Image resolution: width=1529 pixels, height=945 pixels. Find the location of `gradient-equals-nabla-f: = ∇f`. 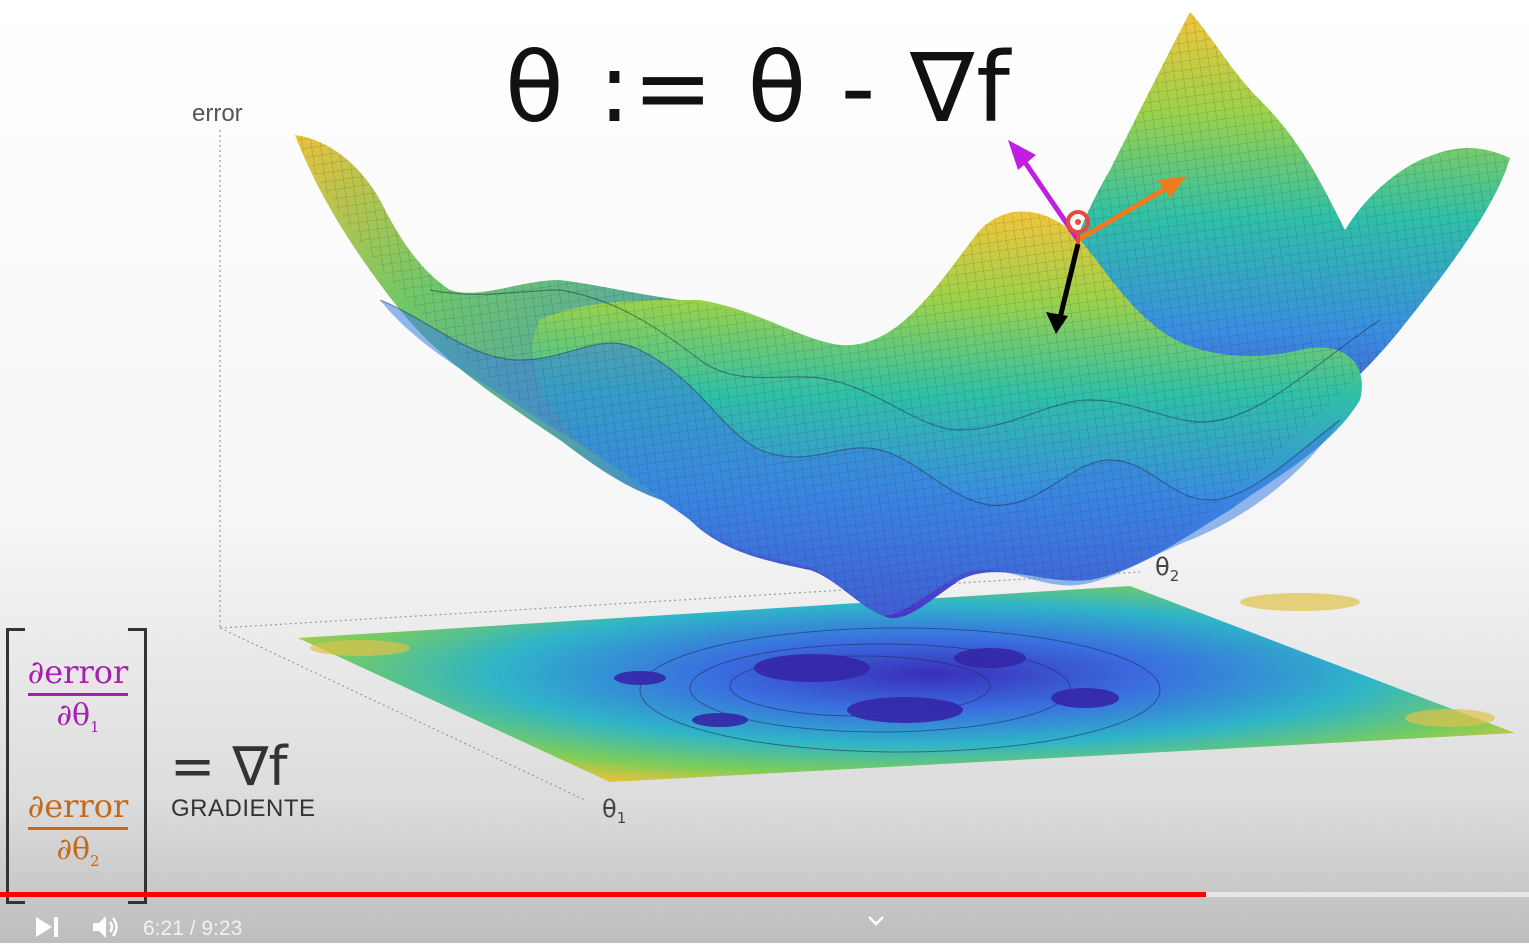

gradient-equals-nabla-f: = ∇f is located at coordinates (229, 766).